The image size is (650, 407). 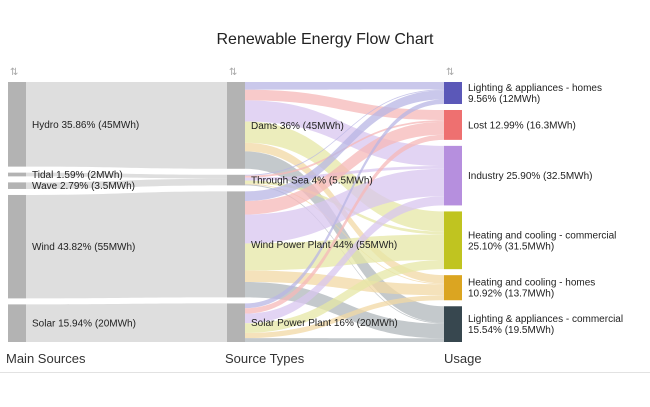 What do you see at coordinates (236, 244) in the screenshot?
I see `node-wind-plant` at bounding box center [236, 244].